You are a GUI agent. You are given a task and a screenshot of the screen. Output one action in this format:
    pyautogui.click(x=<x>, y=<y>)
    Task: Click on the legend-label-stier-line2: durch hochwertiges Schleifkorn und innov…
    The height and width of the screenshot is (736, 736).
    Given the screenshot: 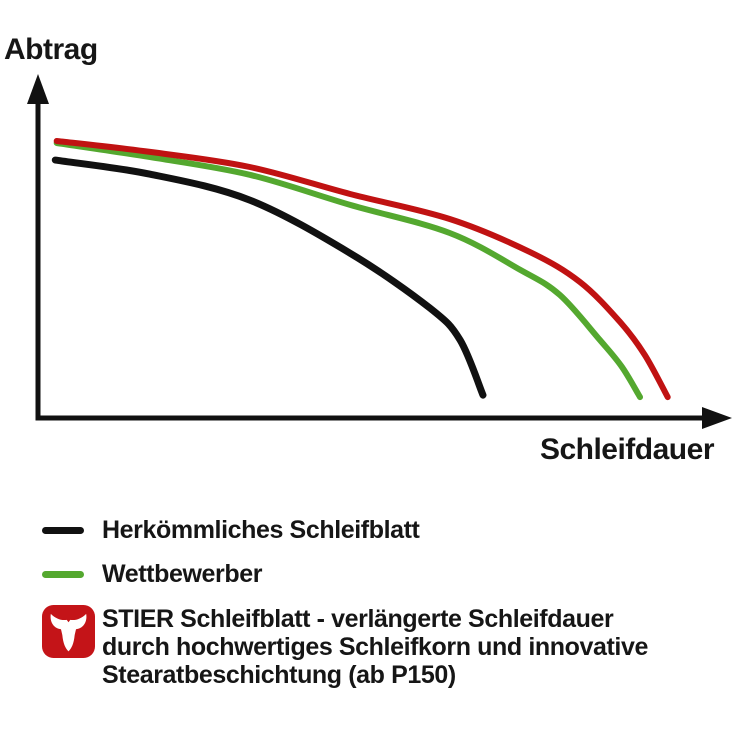 What is the action you would take?
    pyautogui.click(x=375, y=647)
    